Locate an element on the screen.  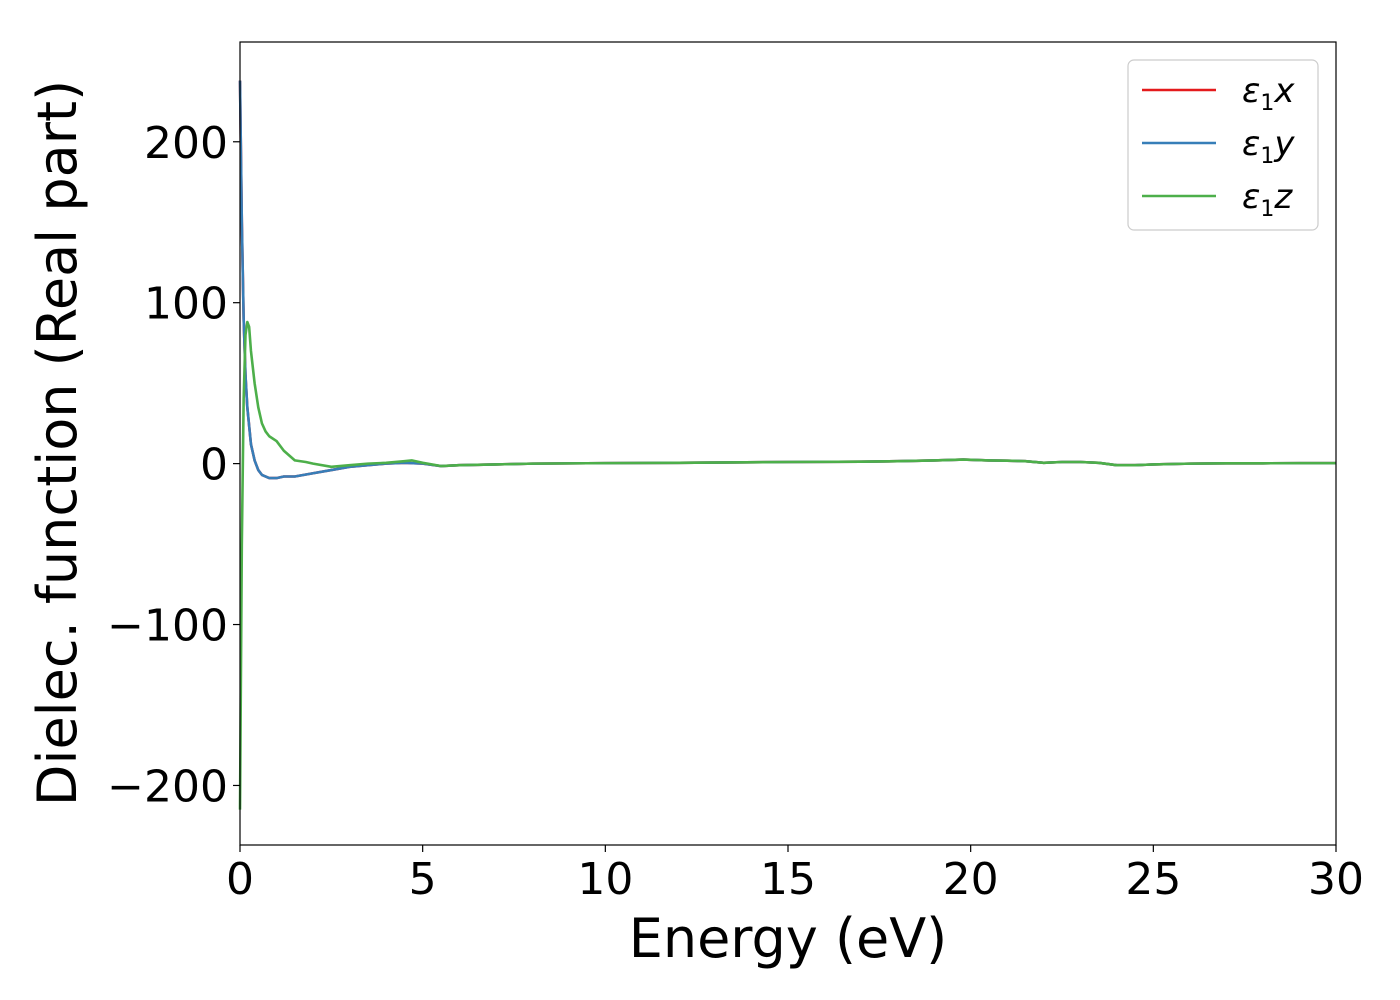
y-tick-label: 0 is located at coordinates (214, 465).